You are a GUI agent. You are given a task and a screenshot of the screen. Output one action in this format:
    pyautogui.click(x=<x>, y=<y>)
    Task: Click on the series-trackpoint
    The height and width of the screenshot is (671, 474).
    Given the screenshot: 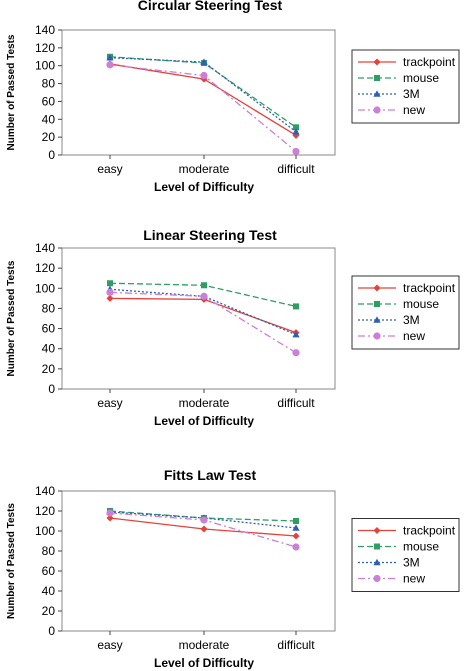 What is the action you would take?
    pyautogui.click(x=203, y=527)
    